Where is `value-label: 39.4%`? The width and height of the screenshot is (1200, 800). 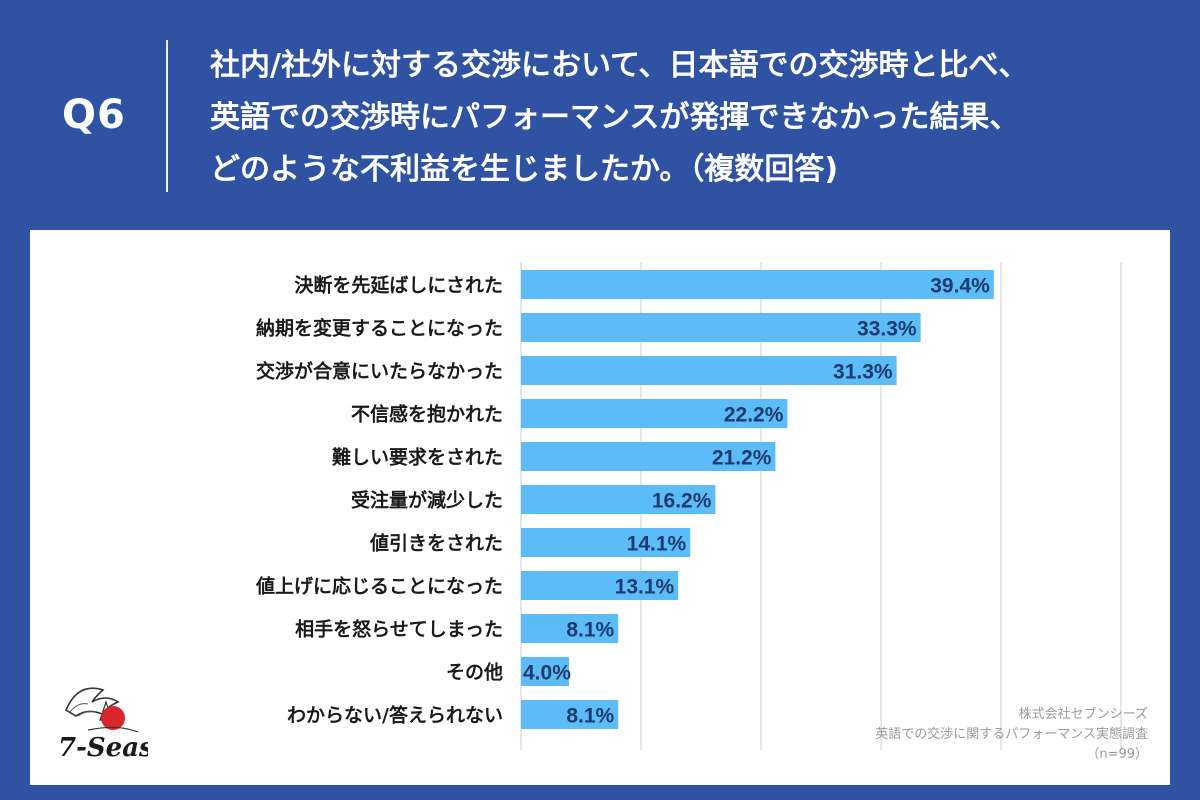 value-label: 39.4% is located at coordinates (960, 286).